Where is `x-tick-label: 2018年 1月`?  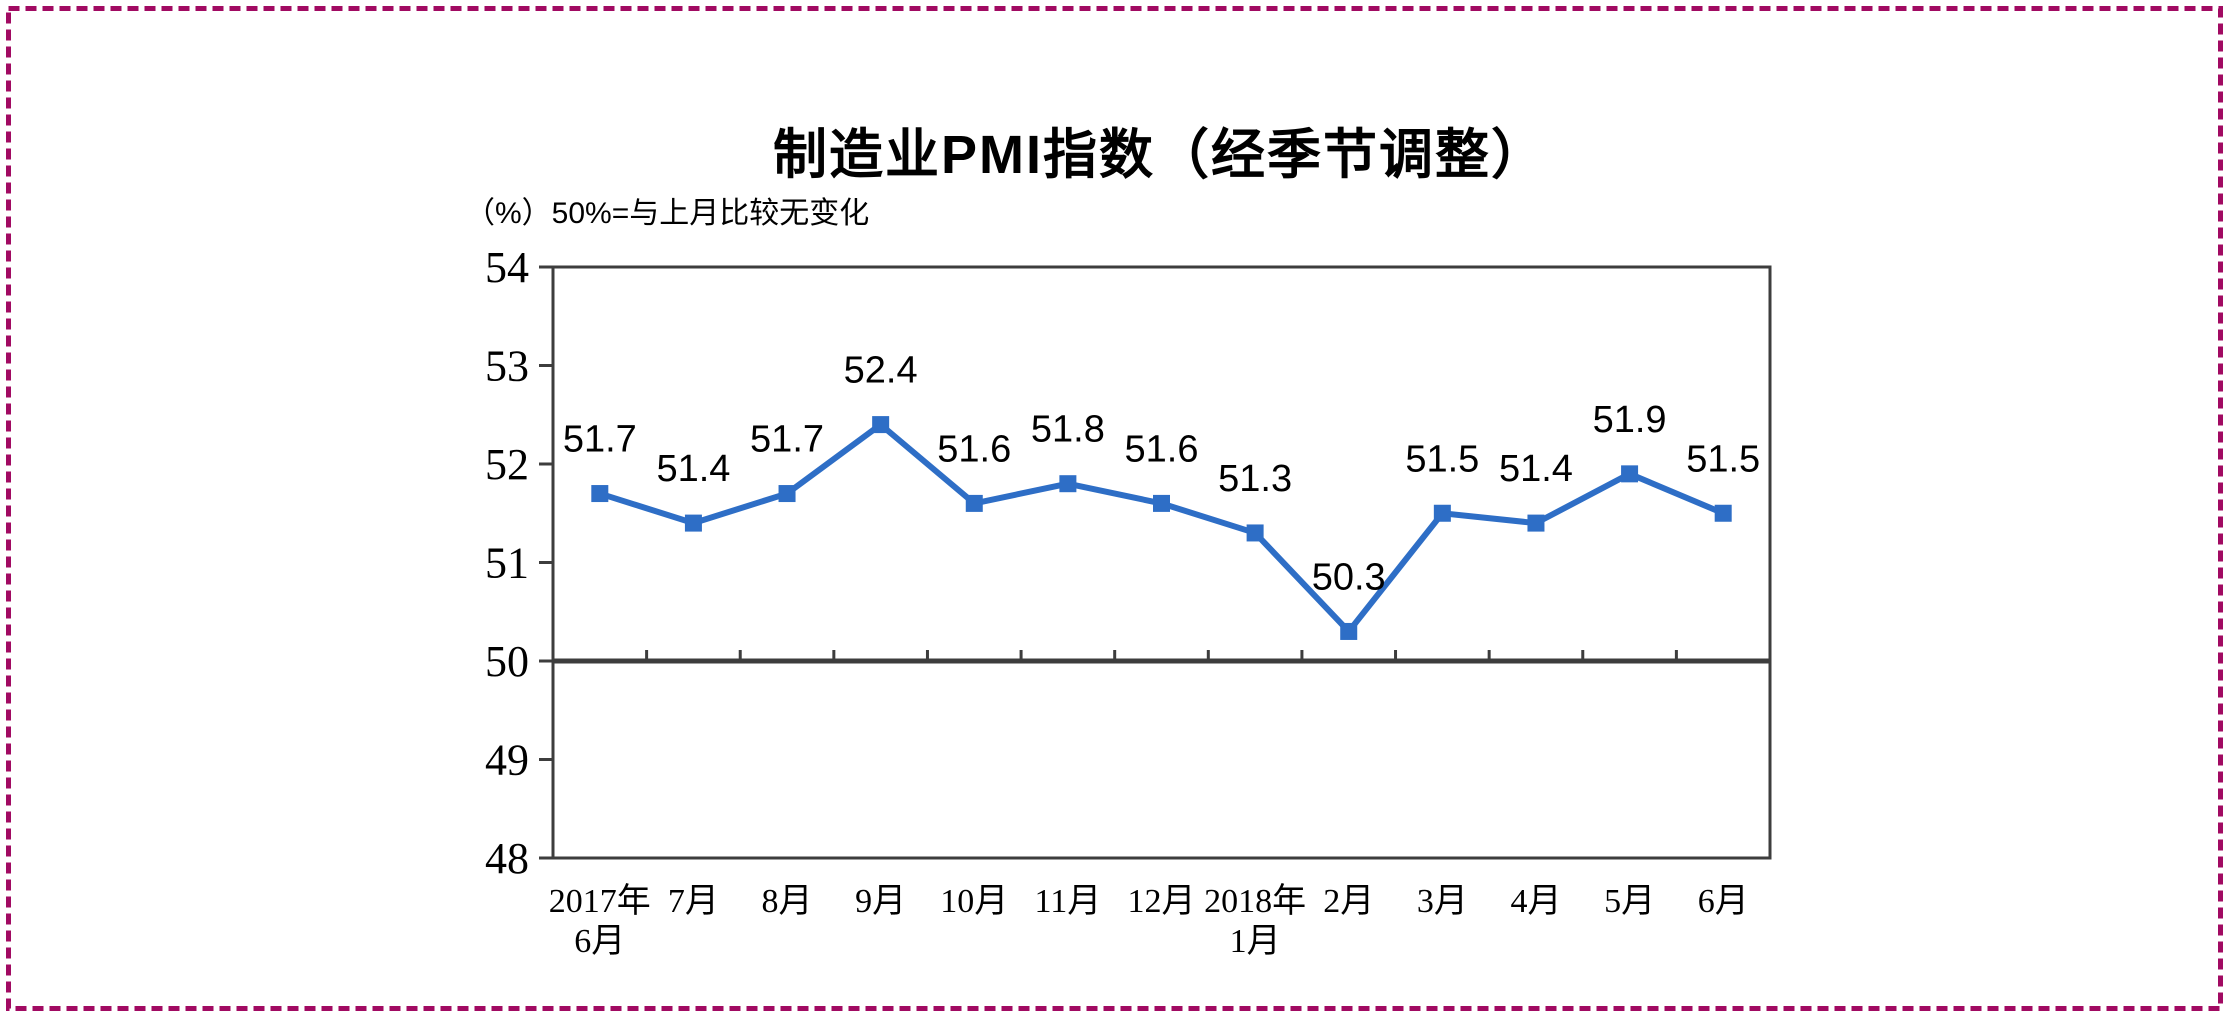 x-tick-label: 2018年 1月 is located at coordinates (1255, 921).